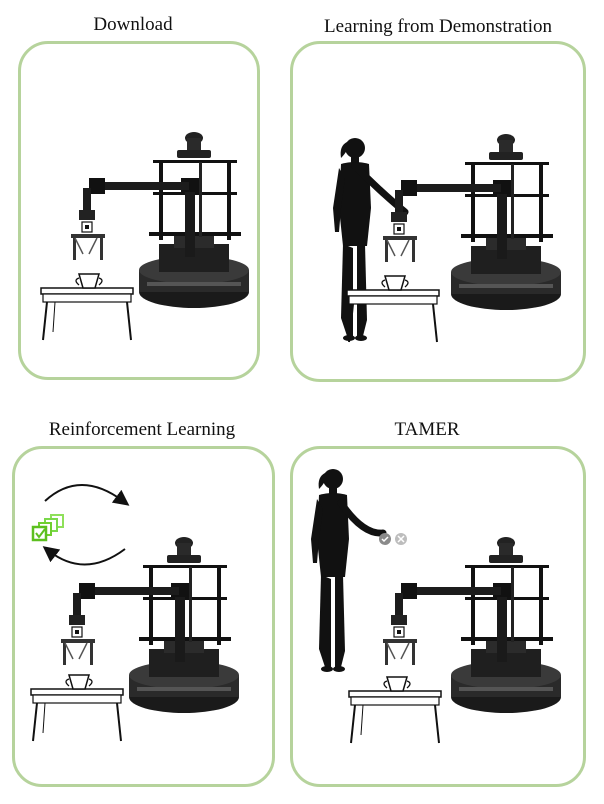 This screenshot has height=804, width=604. Describe the element at coordinates (427, 429) in the screenshot. I see `panel-title-tamer: TAMER` at that location.